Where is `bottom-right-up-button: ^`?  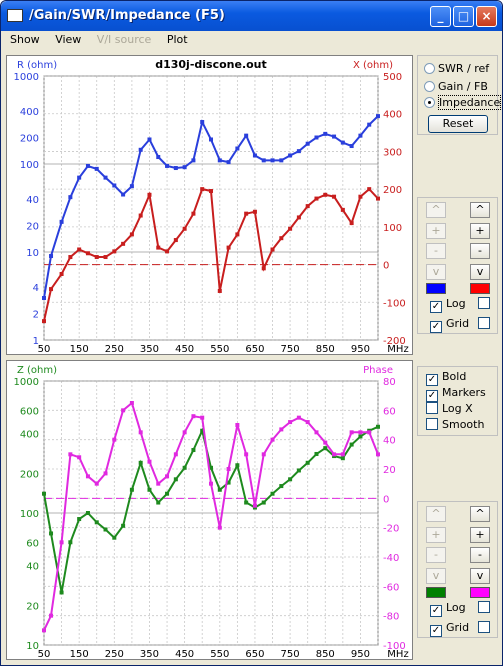 bottom-right-up-button: ^ is located at coordinates (480, 514).